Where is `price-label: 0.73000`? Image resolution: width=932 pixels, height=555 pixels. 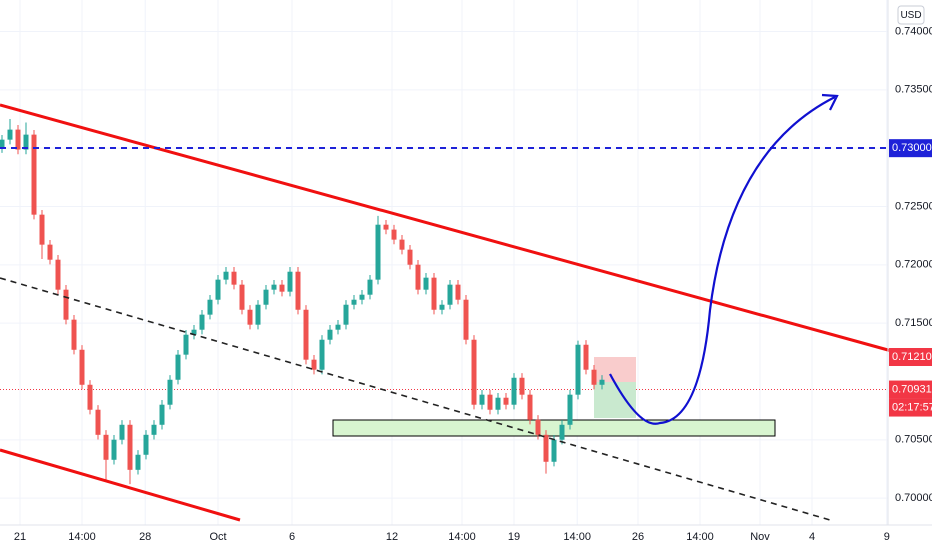 price-label: 0.73000 is located at coordinates (912, 148).